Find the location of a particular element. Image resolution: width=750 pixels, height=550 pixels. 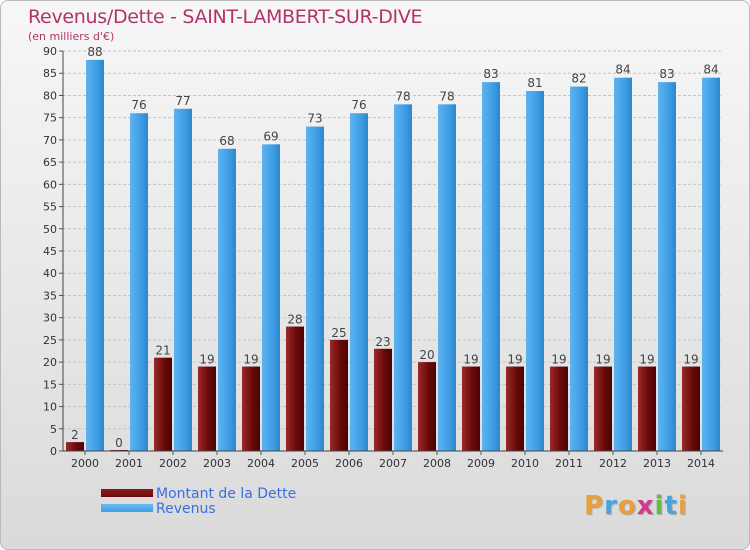

y-tick-label: 10 is located at coordinates (50, 407).